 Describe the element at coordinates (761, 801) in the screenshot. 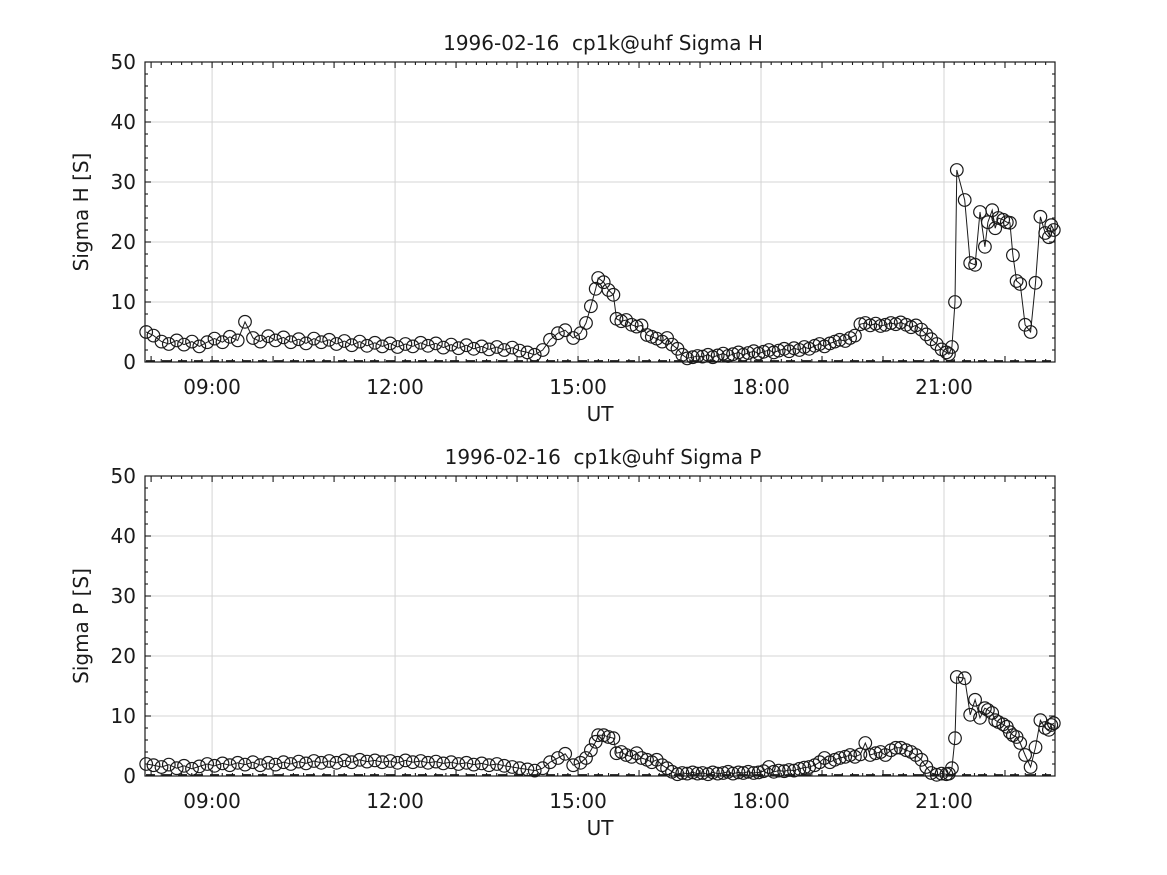

I see `x-tick-label: 18:00` at that location.